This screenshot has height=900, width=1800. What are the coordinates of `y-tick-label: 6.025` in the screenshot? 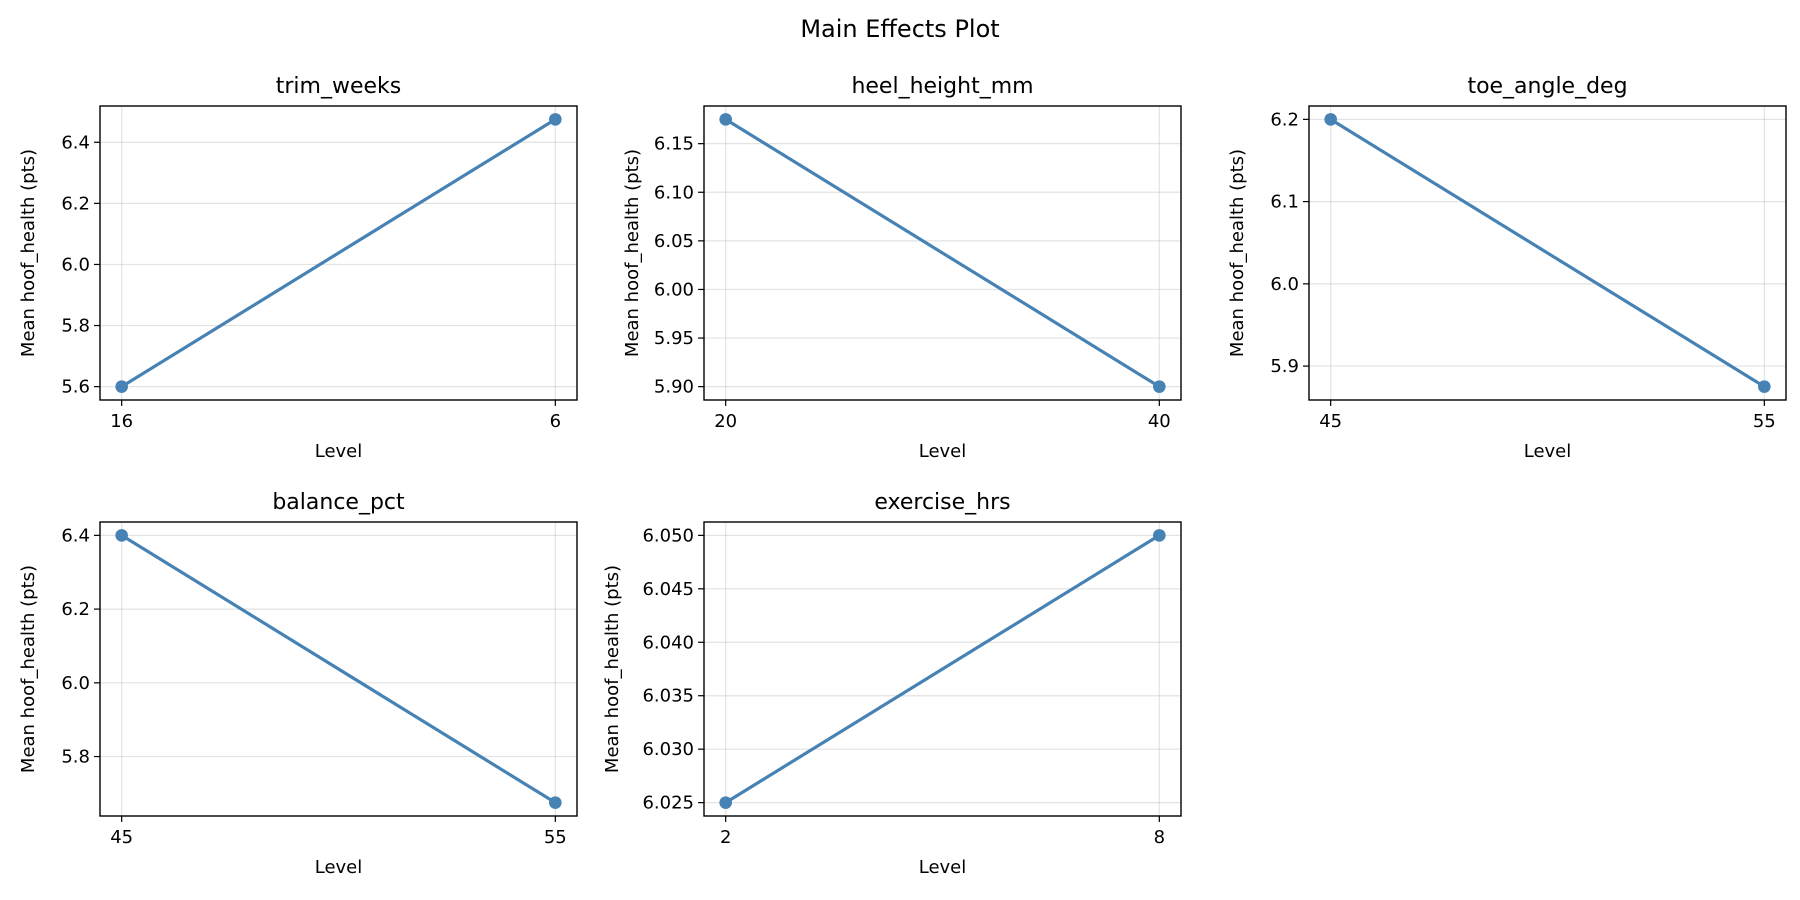 It's located at (668, 803).